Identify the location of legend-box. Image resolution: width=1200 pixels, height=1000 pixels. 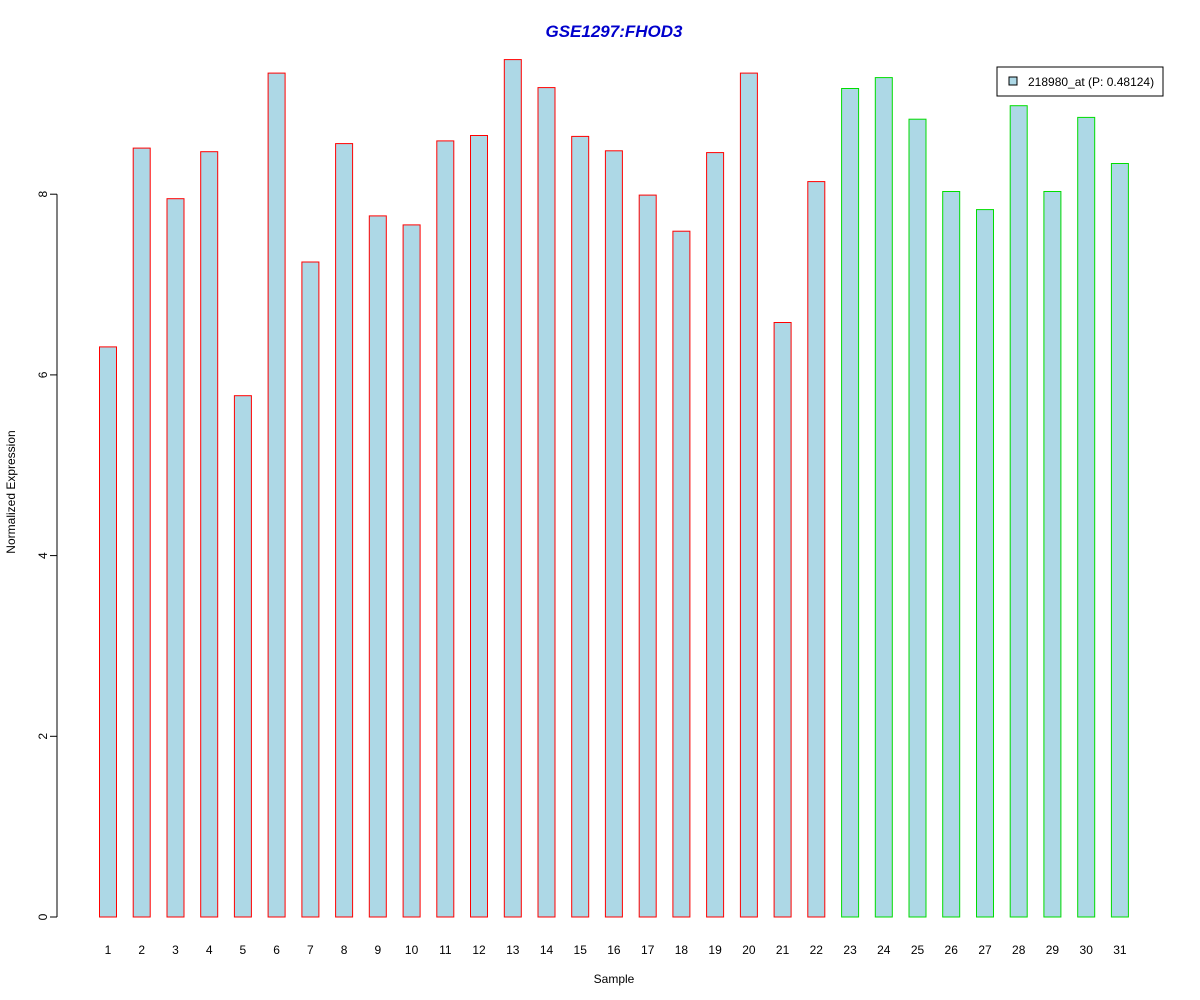
(1080, 81).